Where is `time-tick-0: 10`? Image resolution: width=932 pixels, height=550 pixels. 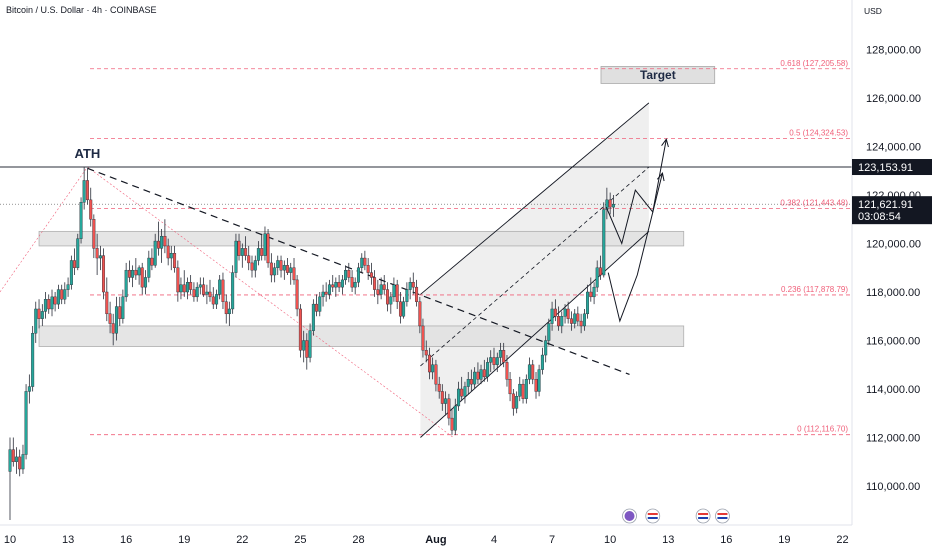 time-tick-0: 10 is located at coordinates (10, 540).